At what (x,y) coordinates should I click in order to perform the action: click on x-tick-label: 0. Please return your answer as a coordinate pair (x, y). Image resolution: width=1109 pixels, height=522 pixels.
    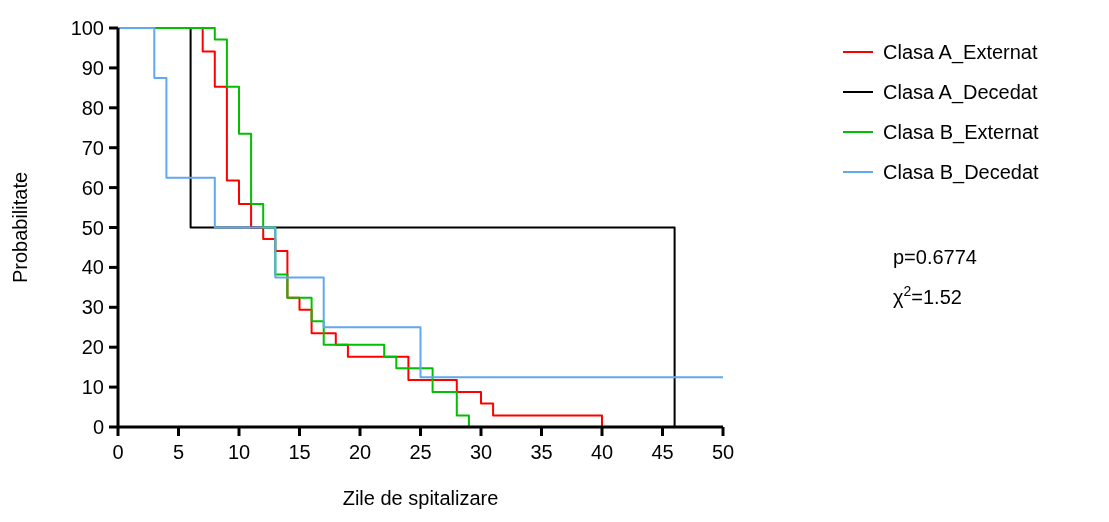
    Looking at the image, I should click on (118, 452).